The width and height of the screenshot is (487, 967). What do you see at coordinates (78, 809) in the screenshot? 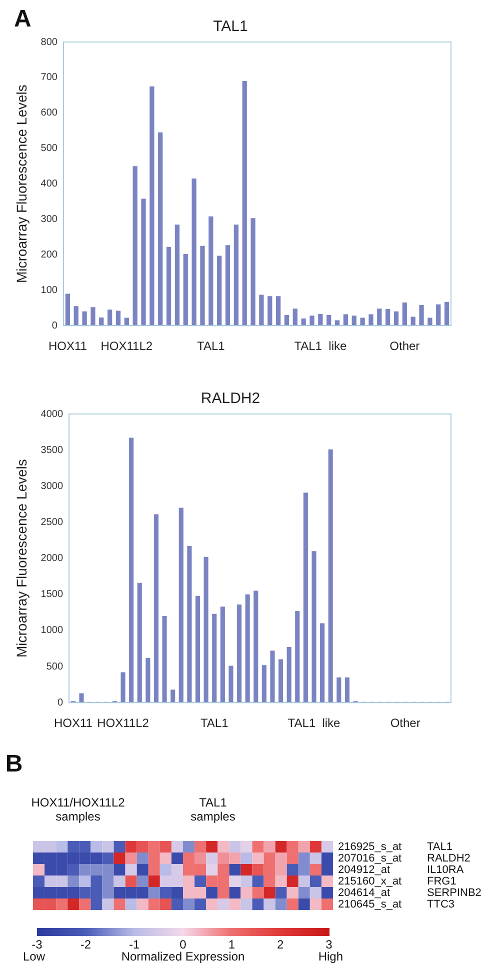
I see `text: HOX11/HOX11L2 samples` at bounding box center [78, 809].